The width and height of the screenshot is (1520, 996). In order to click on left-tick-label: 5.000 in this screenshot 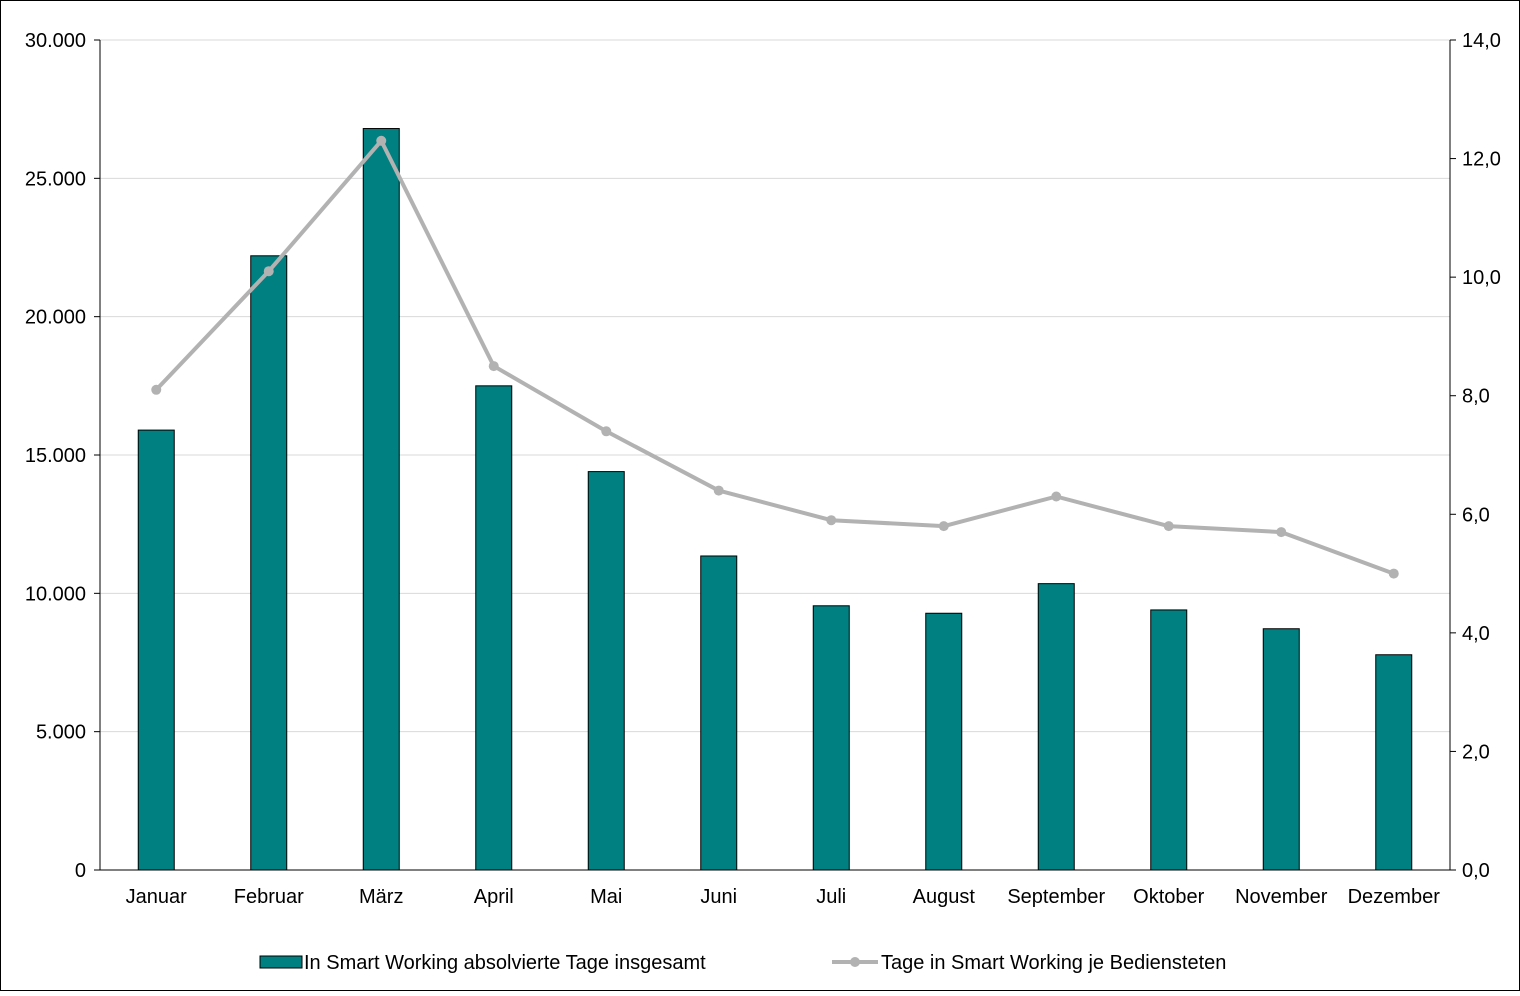, I will do `click(61, 733)`.